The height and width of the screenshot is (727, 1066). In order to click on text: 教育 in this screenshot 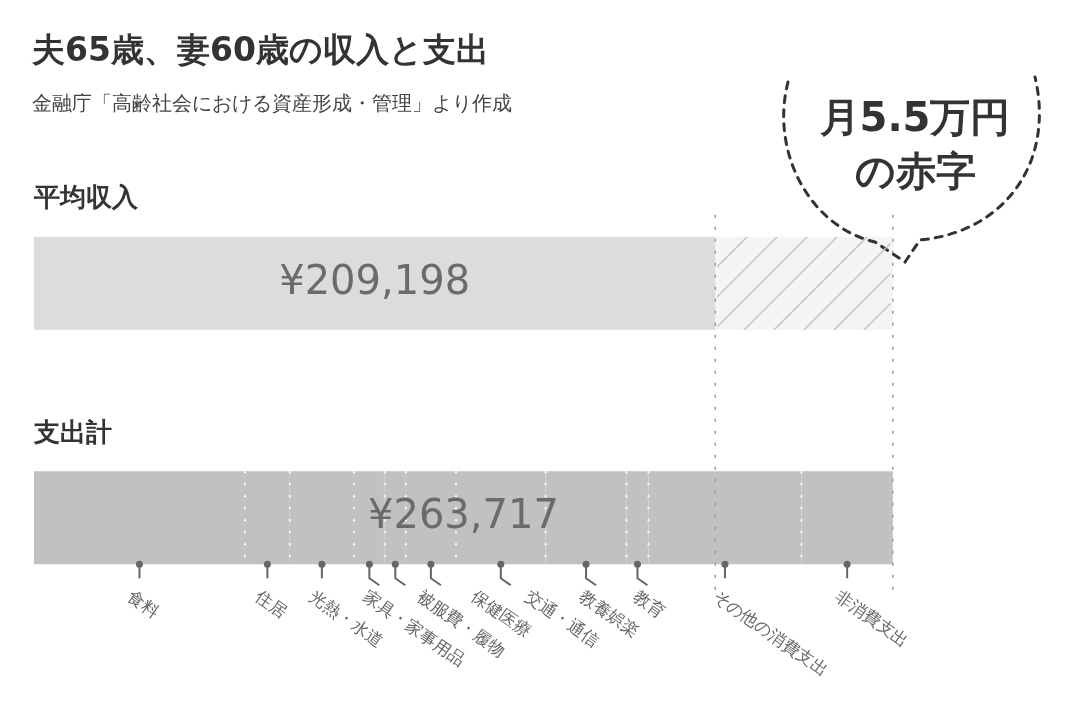, I will do `click(650, 603)`.